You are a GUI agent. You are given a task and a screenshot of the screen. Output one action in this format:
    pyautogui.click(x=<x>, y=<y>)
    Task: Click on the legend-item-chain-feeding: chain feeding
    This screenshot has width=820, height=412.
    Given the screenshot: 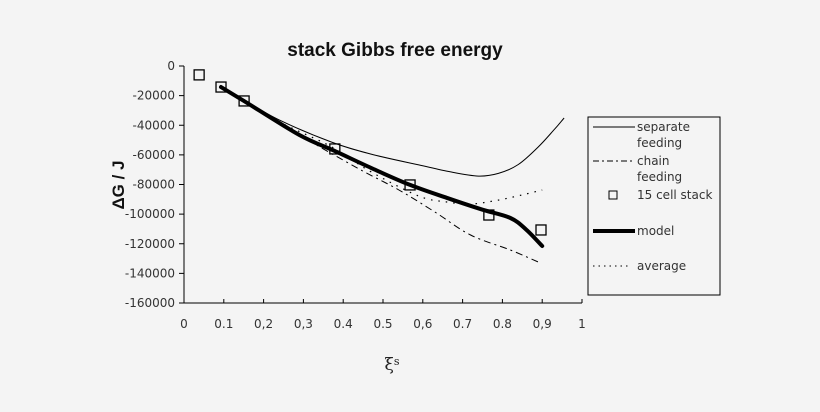 What is the action you would take?
    pyautogui.click(x=637, y=169)
    